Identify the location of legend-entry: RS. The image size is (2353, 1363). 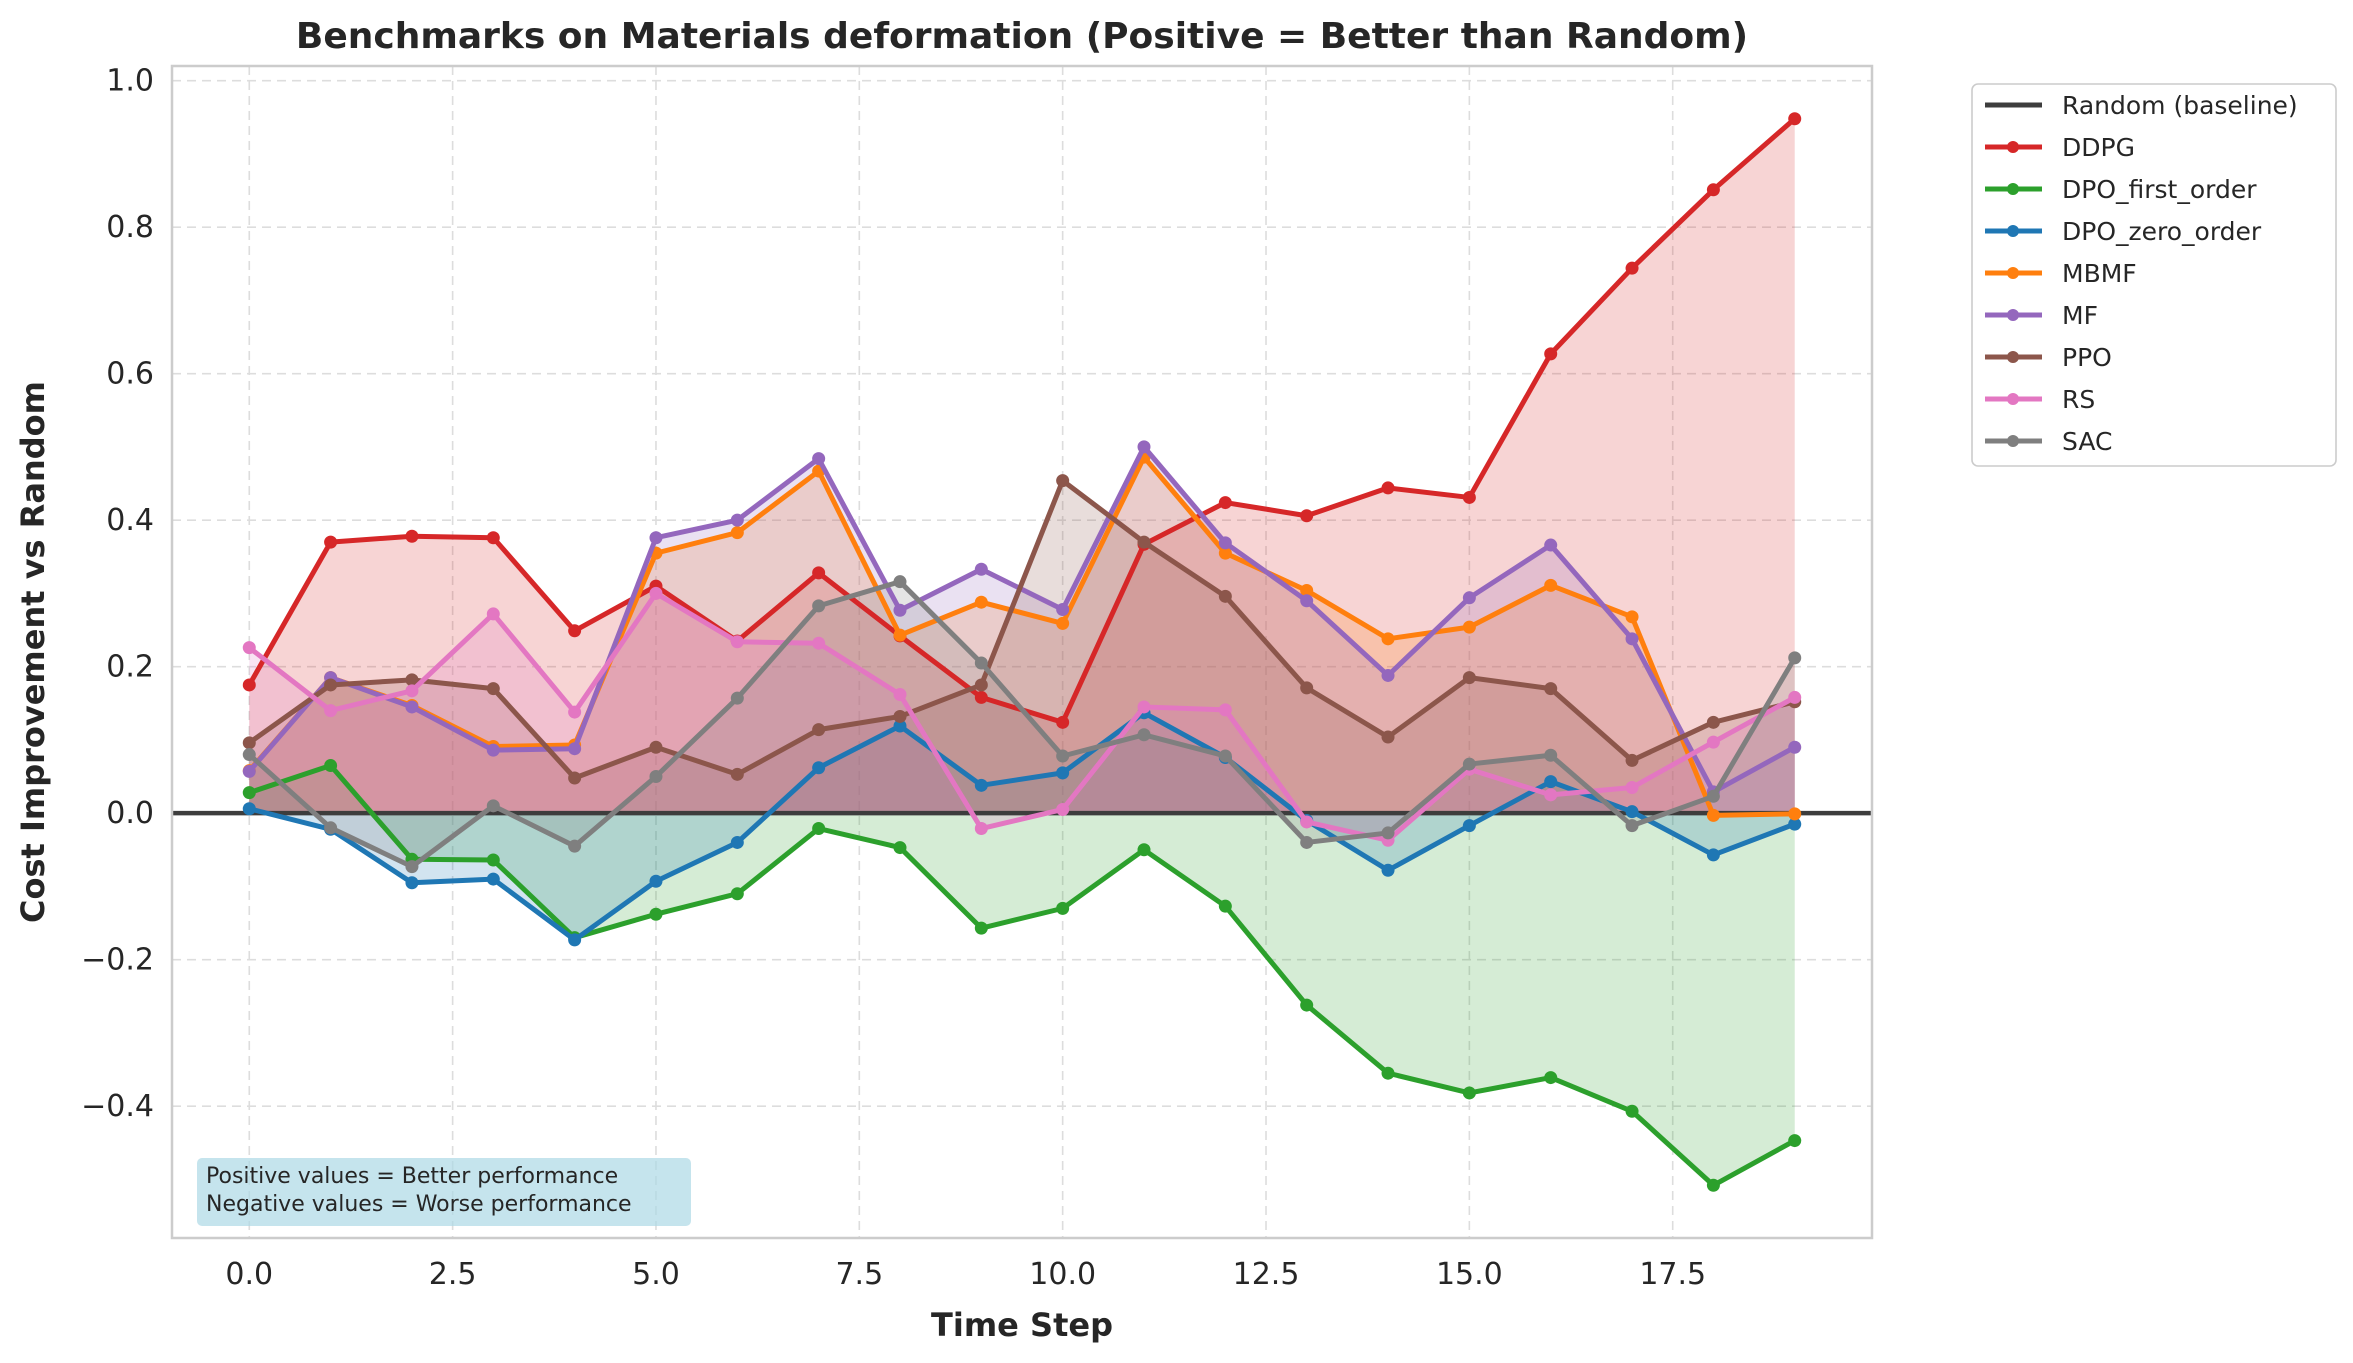
(2040, 399).